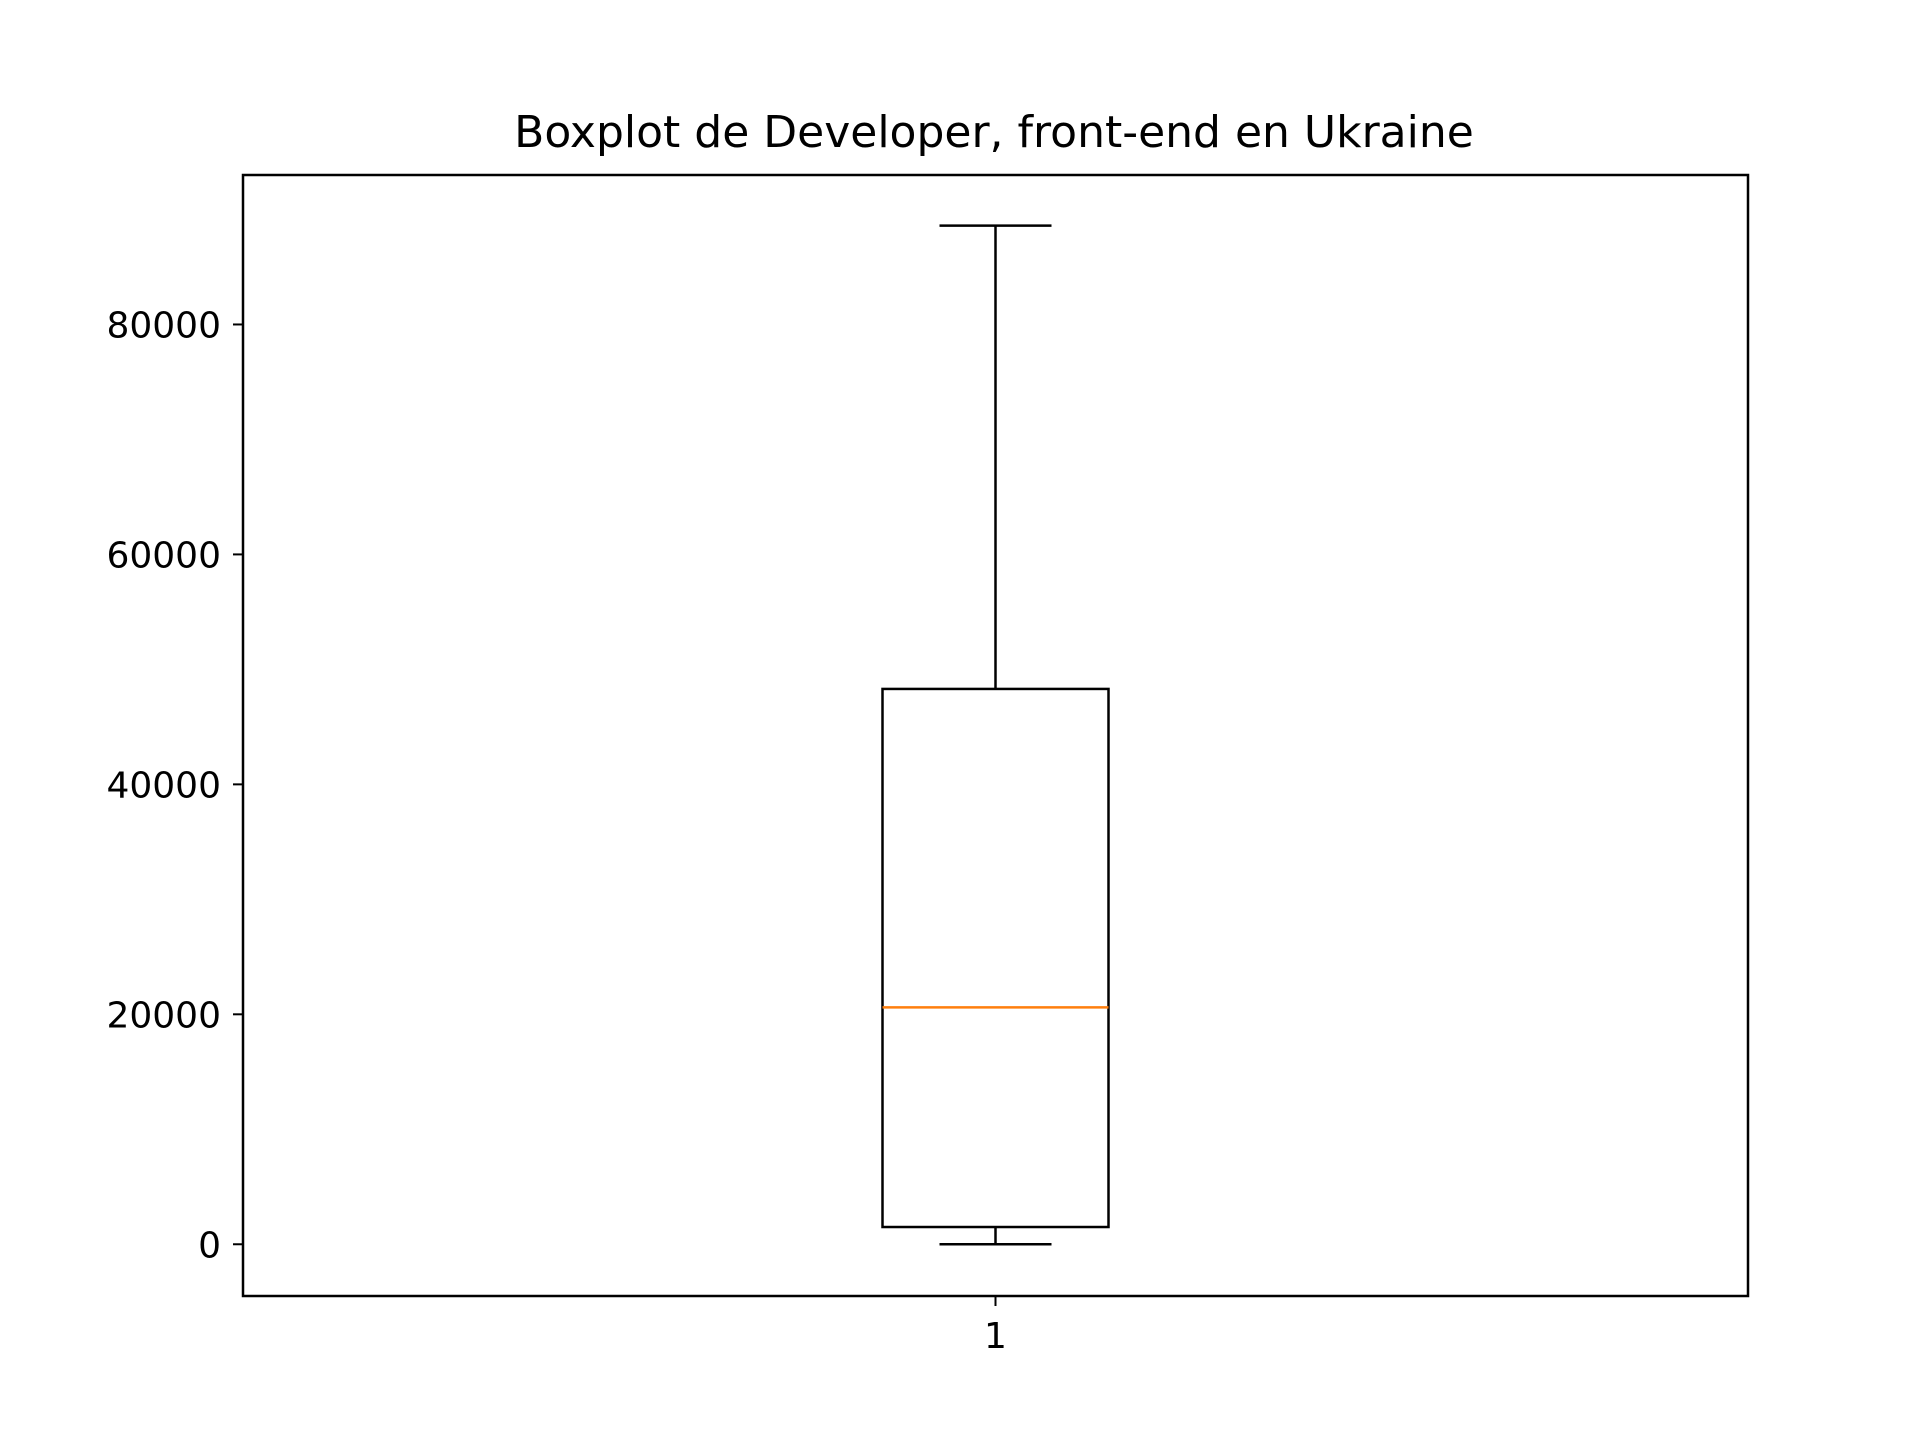 This screenshot has height=1440, width=1920. Describe the element at coordinates (163, 325) in the screenshot. I see `y-tick-label: 80000` at that location.